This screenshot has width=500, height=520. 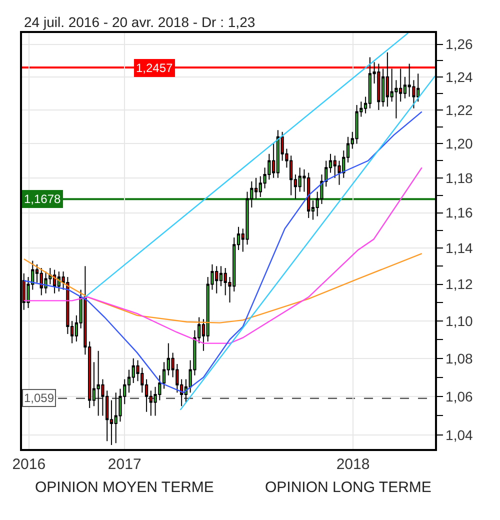 What do you see at coordinates (125, 464) in the screenshot?
I see `x-tick-label: 2017` at bounding box center [125, 464].